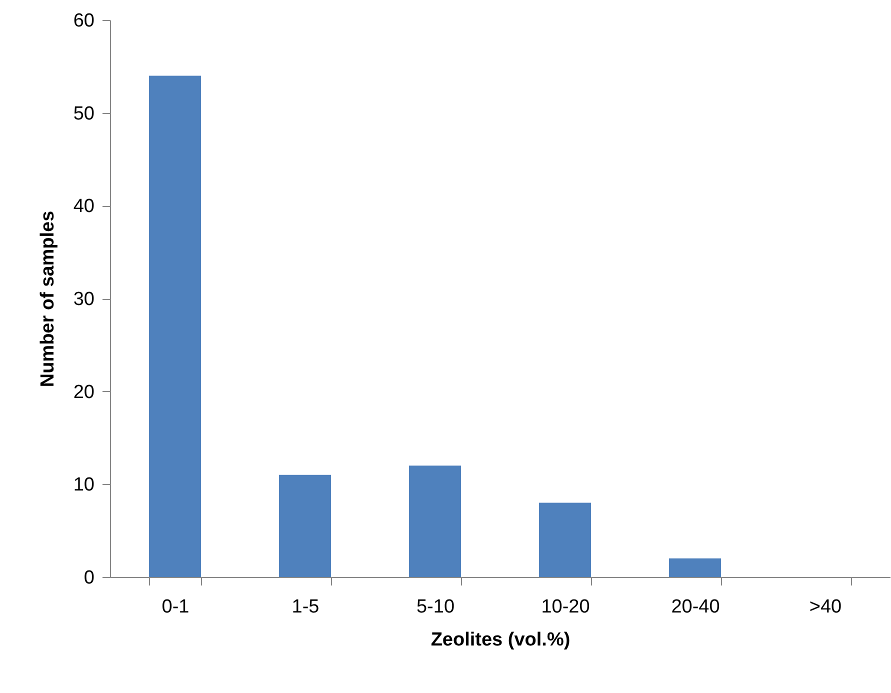  I want to click on x-tick-label: 20-40, so click(695, 607).